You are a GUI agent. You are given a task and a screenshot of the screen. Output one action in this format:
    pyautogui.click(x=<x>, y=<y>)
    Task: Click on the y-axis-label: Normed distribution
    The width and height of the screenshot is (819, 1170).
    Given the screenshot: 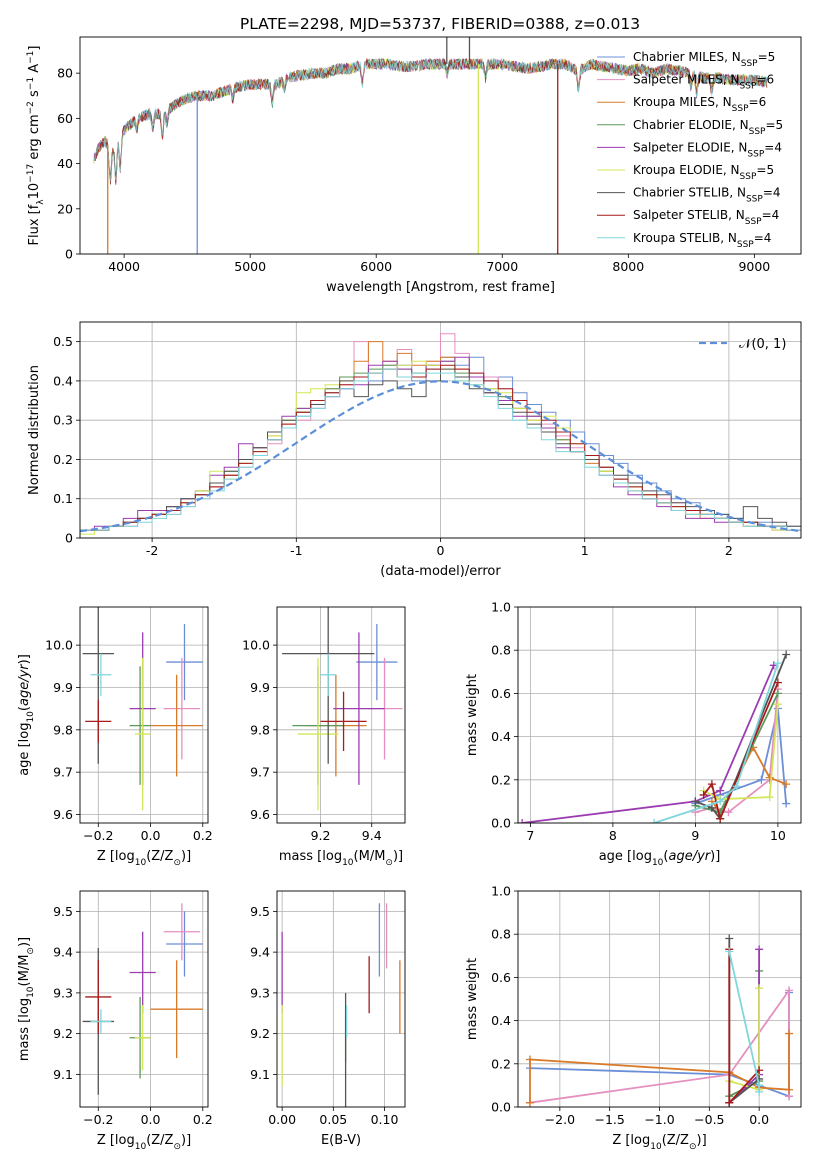 What is the action you would take?
    pyautogui.click(x=34, y=430)
    